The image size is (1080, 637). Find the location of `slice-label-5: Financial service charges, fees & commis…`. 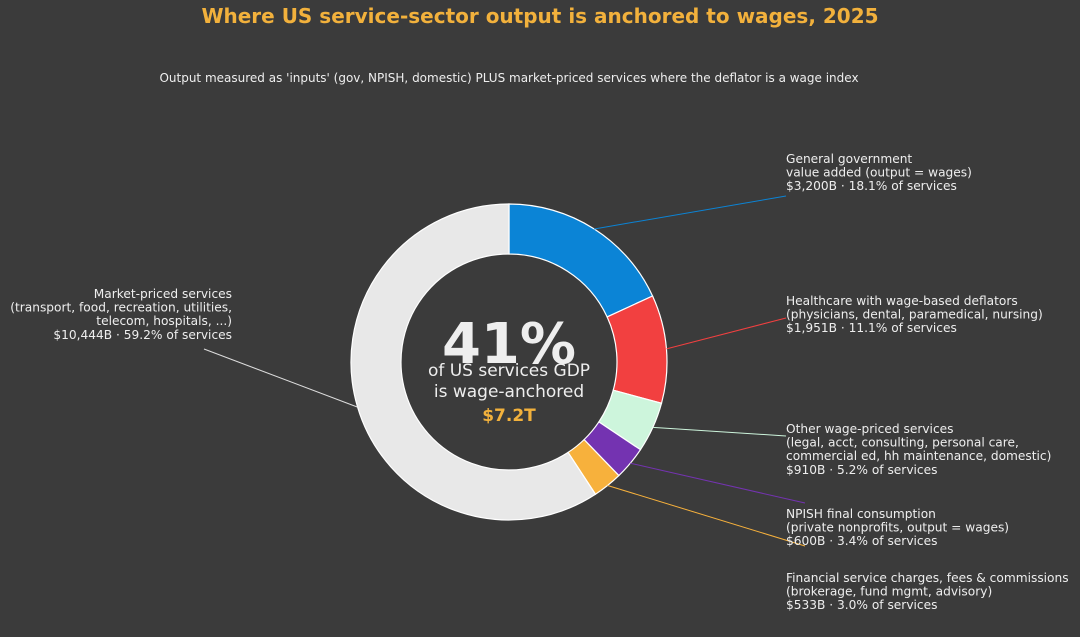

slice-label-5: Financial service charges, fees & commis… is located at coordinates (927, 591).